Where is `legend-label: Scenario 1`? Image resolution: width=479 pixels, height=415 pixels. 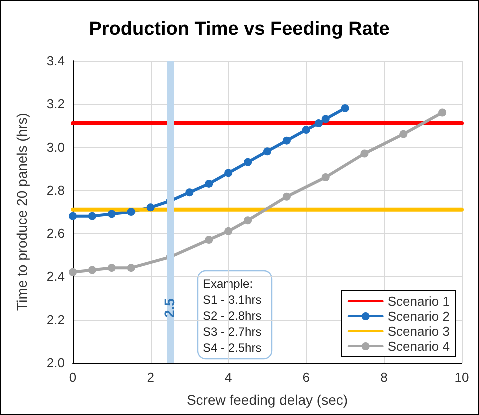
legend-label: Scenario 1 is located at coordinates (419, 301).